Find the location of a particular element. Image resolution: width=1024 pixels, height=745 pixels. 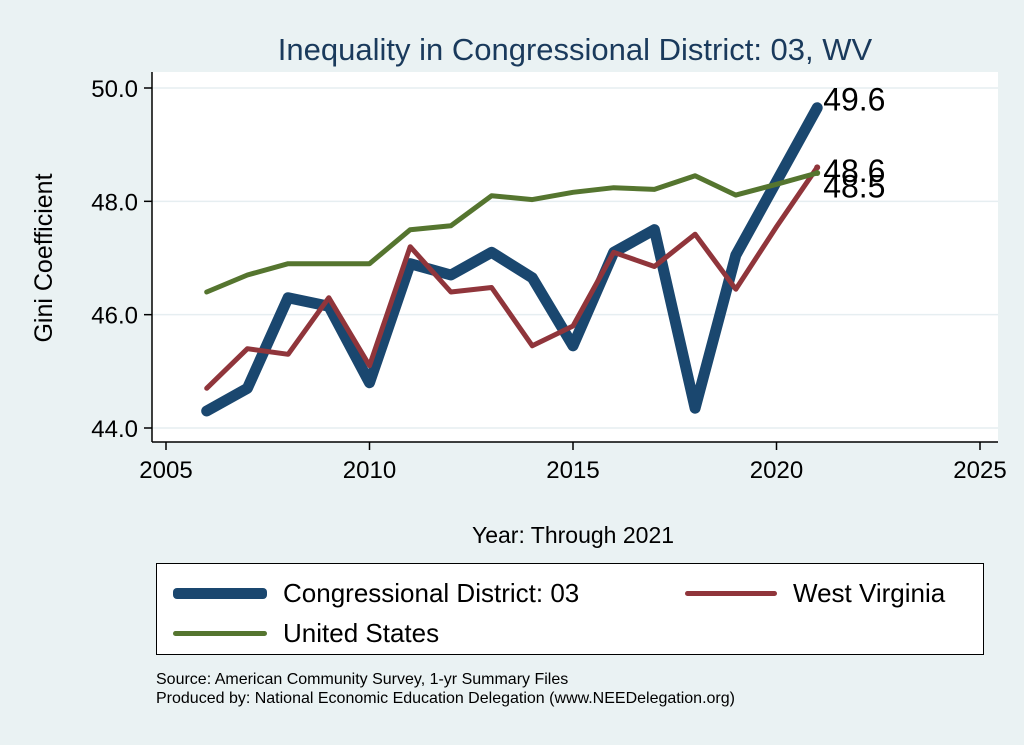

y-tick-label-3: 50.0 is located at coordinates (114, 89).